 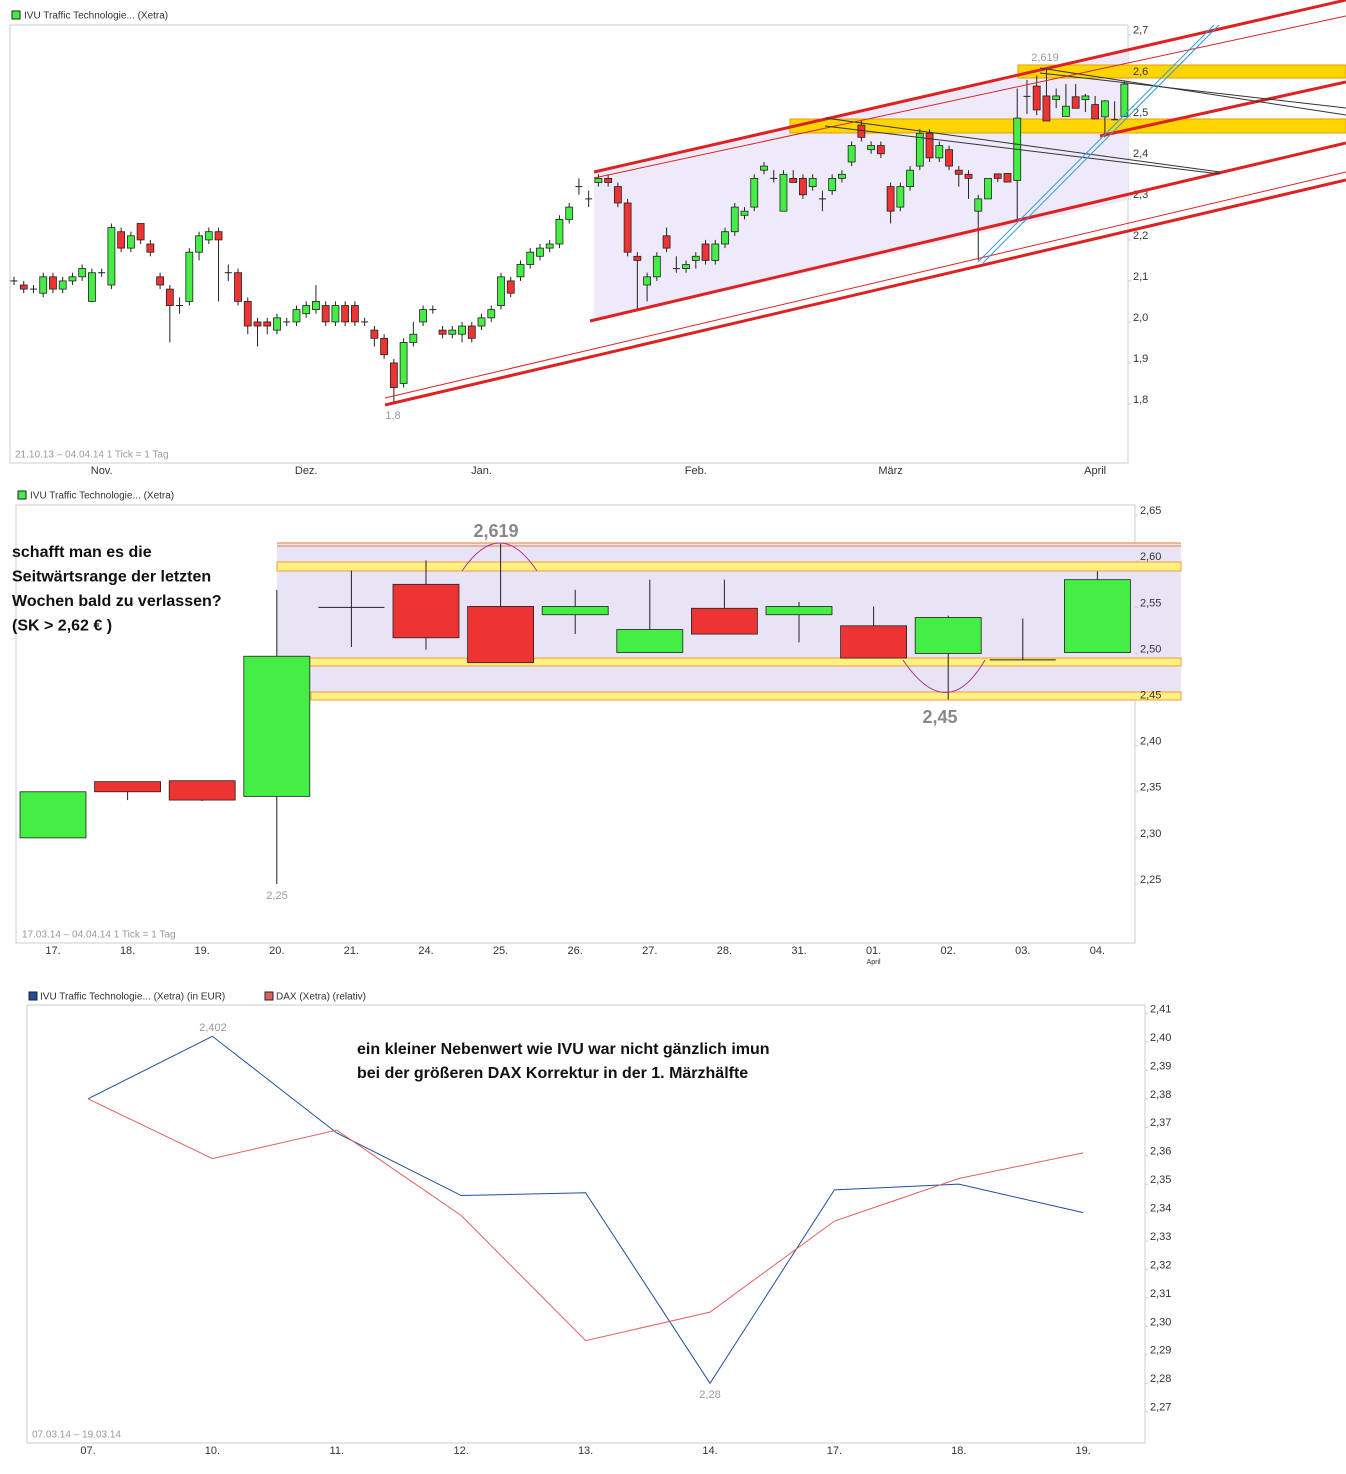 I want to click on y-tick-label: 2,1, so click(x=1140, y=277).